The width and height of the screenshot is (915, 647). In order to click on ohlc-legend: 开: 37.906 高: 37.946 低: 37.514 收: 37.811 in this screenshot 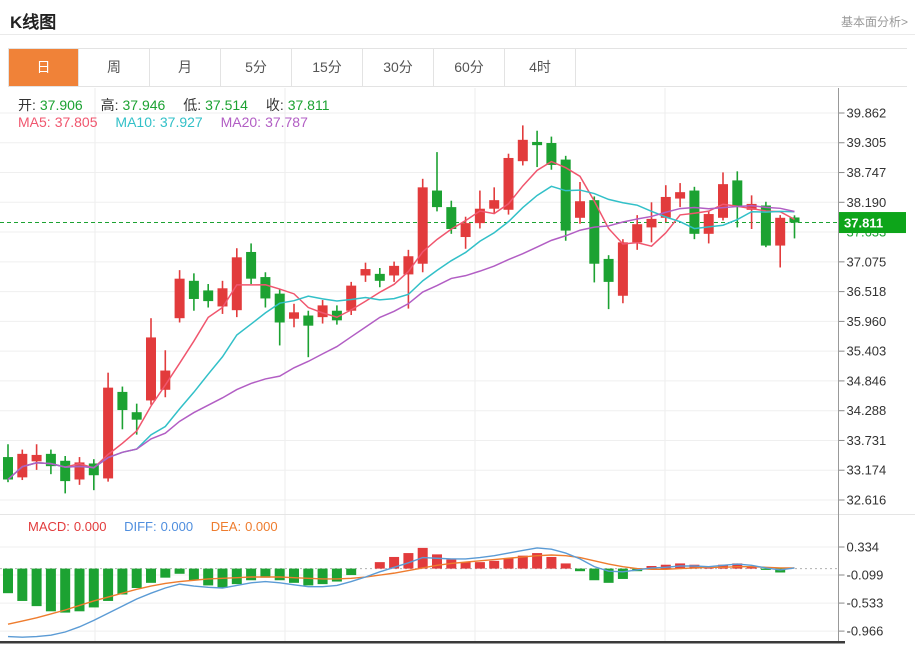, I will do `click(176, 105)`.